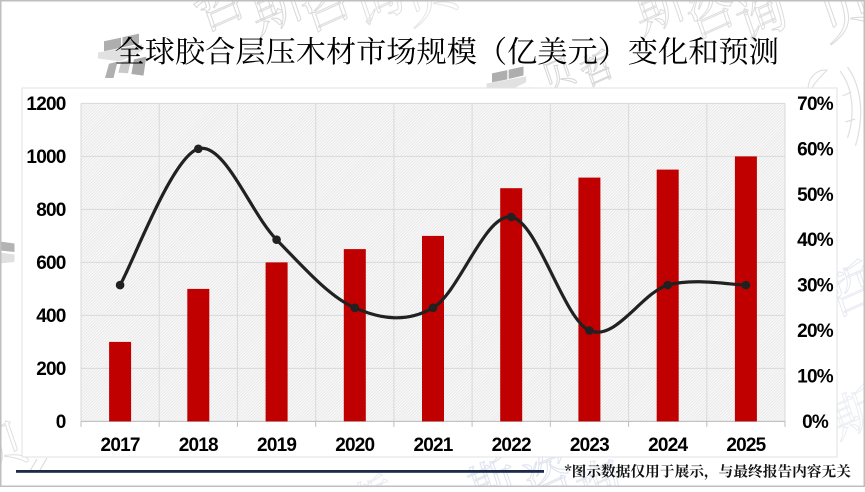 Image resolution: width=865 pixels, height=492 pixels. What do you see at coordinates (51, 316) in the screenshot?
I see `svg-text: 400` at bounding box center [51, 316].